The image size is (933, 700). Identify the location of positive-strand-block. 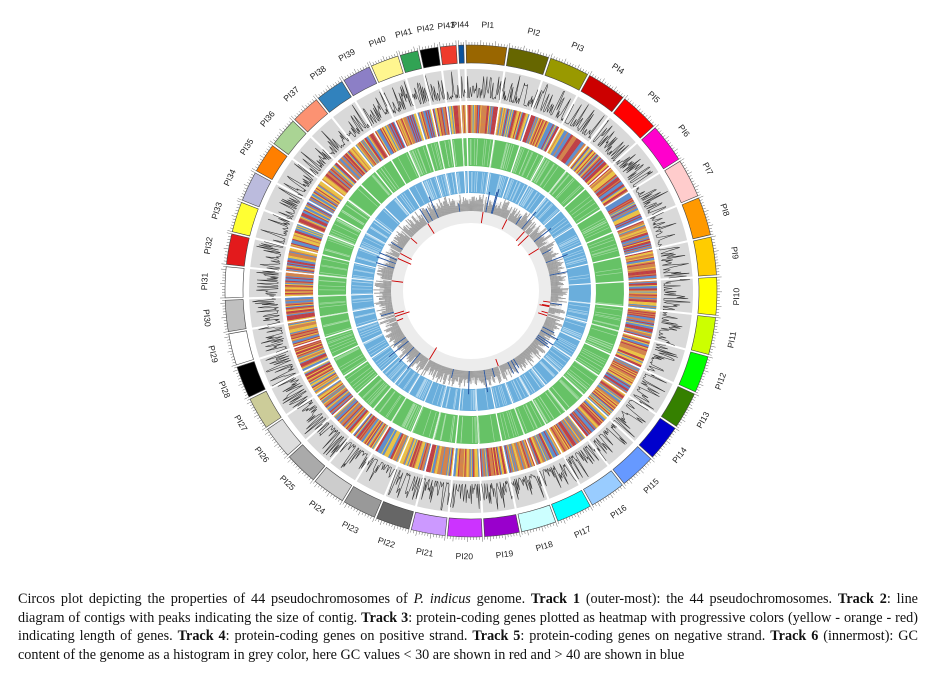
(592, 359).